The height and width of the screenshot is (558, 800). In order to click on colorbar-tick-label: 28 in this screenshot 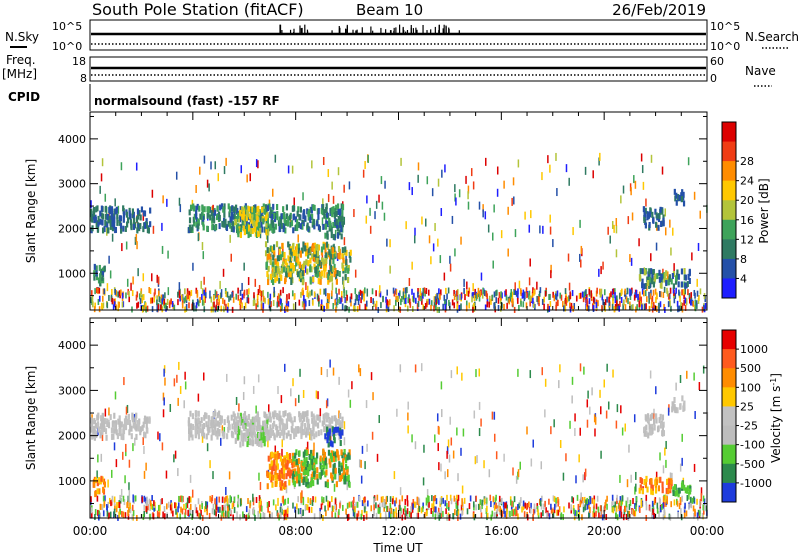, I will do `click(747, 161)`.